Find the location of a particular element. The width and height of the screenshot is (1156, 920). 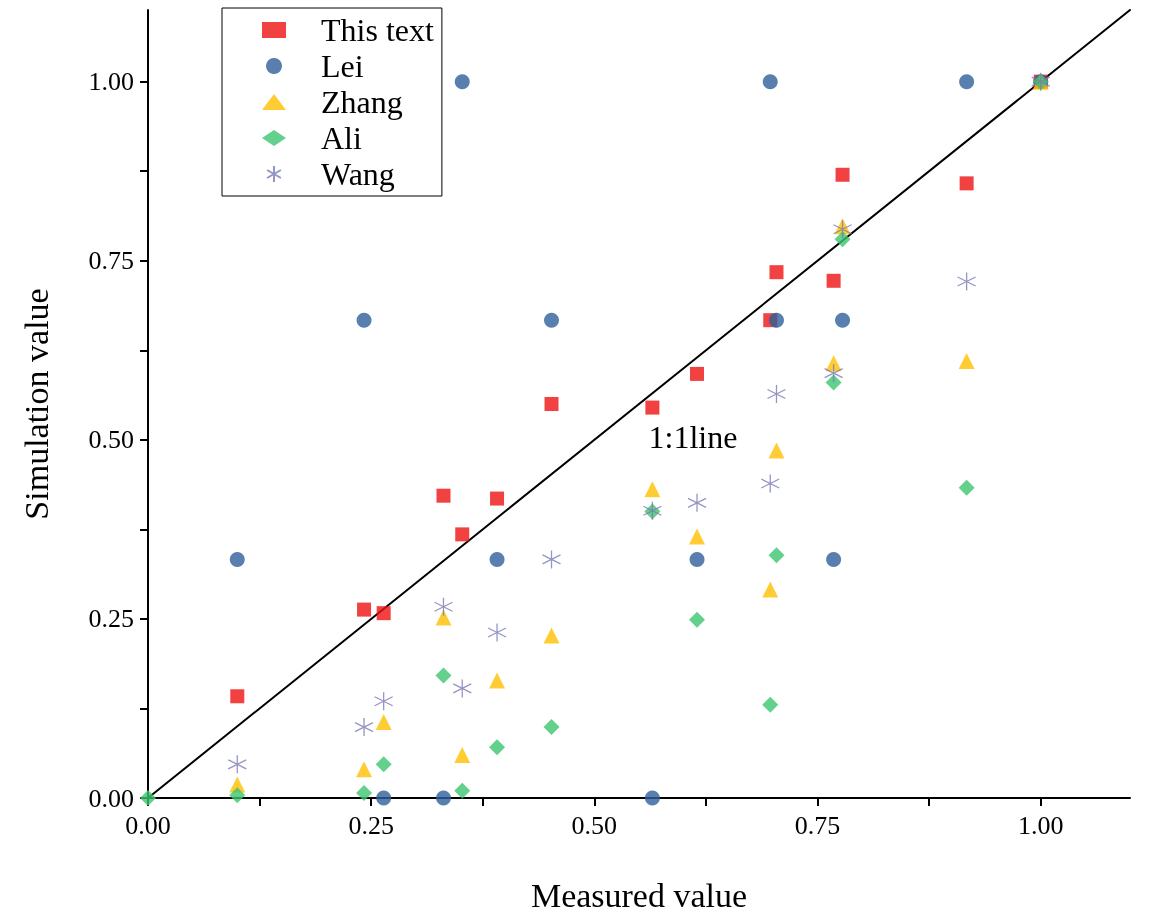

y-tick-label: 0.50 is located at coordinates (111, 440).